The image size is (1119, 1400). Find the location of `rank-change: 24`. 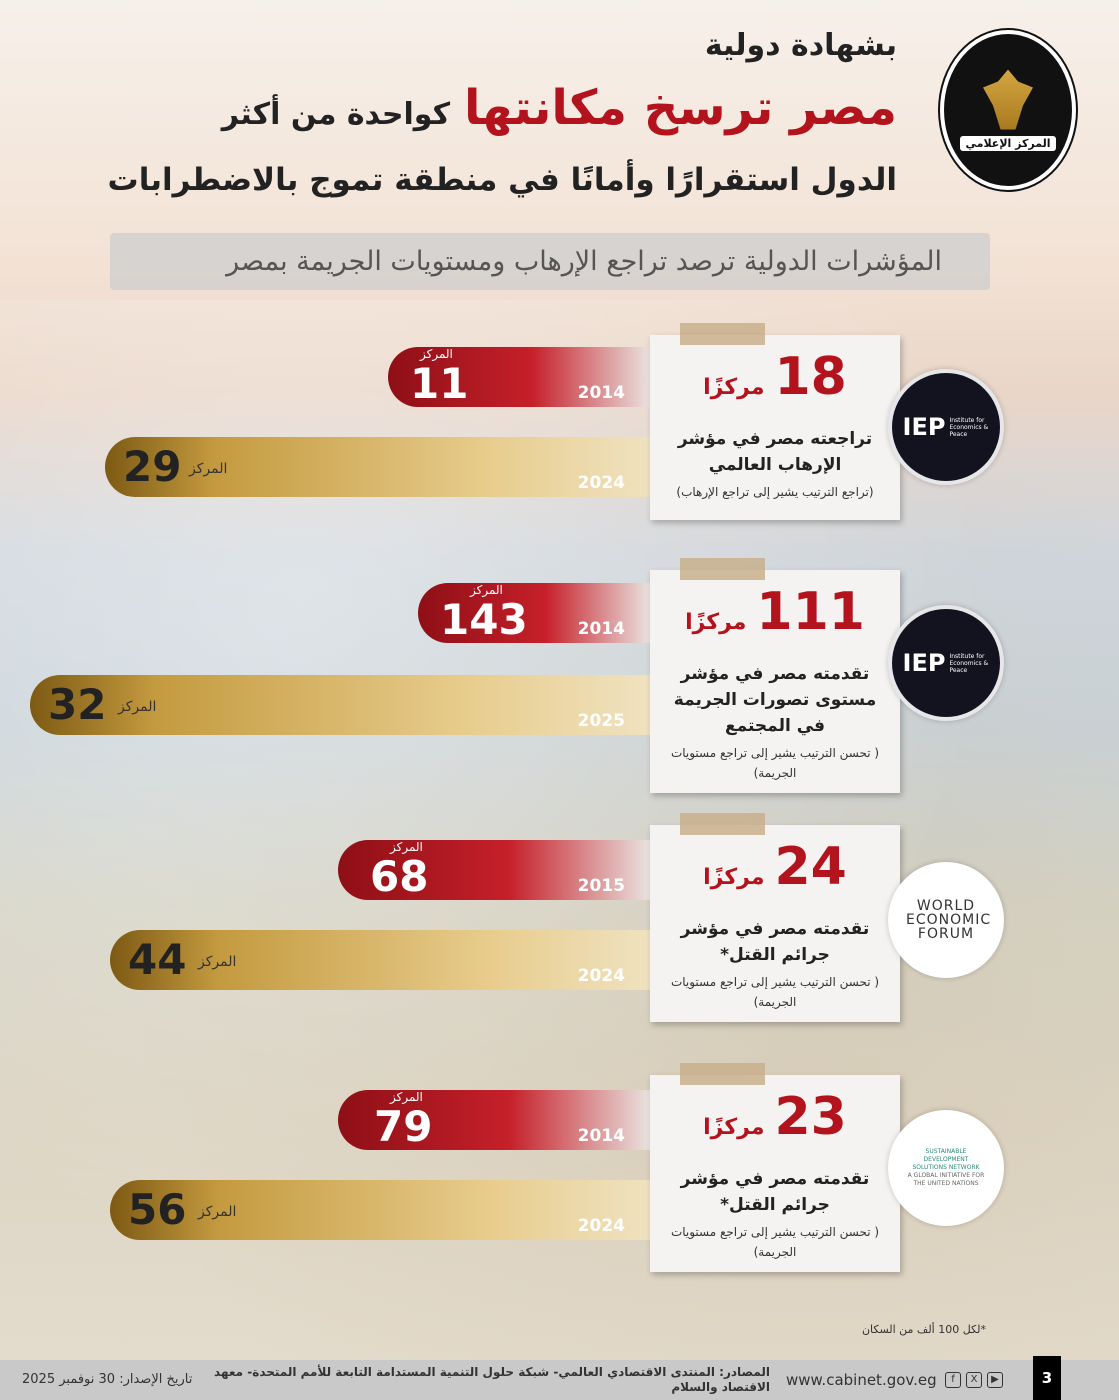

rank-change: 24 is located at coordinates (810, 867).